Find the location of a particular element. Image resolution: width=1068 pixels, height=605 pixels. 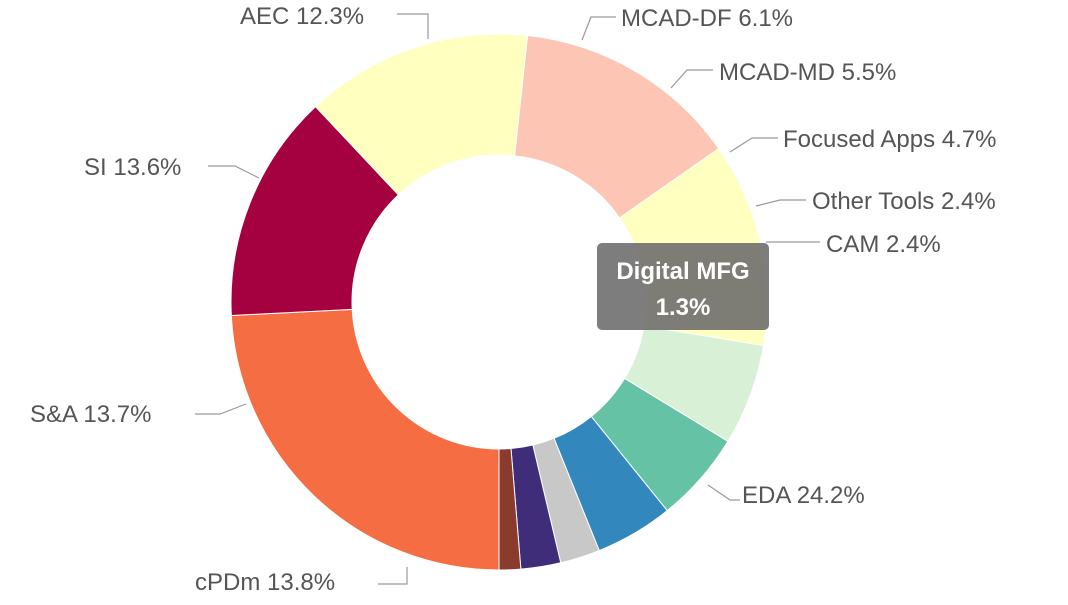

slice-digital-mfg is located at coordinates (510, 509).